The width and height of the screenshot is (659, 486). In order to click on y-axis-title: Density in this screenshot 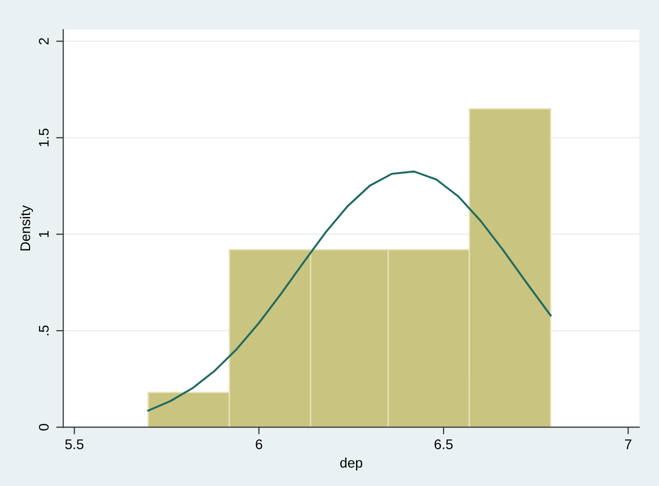, I will do `click(26, 227)`.